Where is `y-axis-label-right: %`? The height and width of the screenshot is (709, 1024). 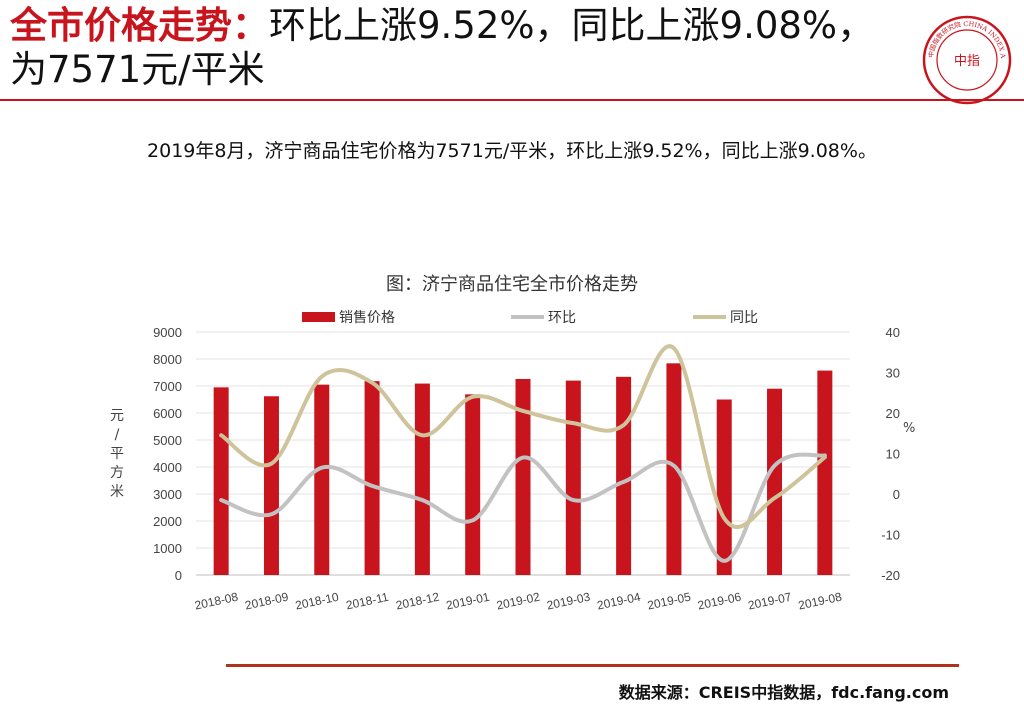 y-axis-label-right: % is located at coordinates (909, 428).